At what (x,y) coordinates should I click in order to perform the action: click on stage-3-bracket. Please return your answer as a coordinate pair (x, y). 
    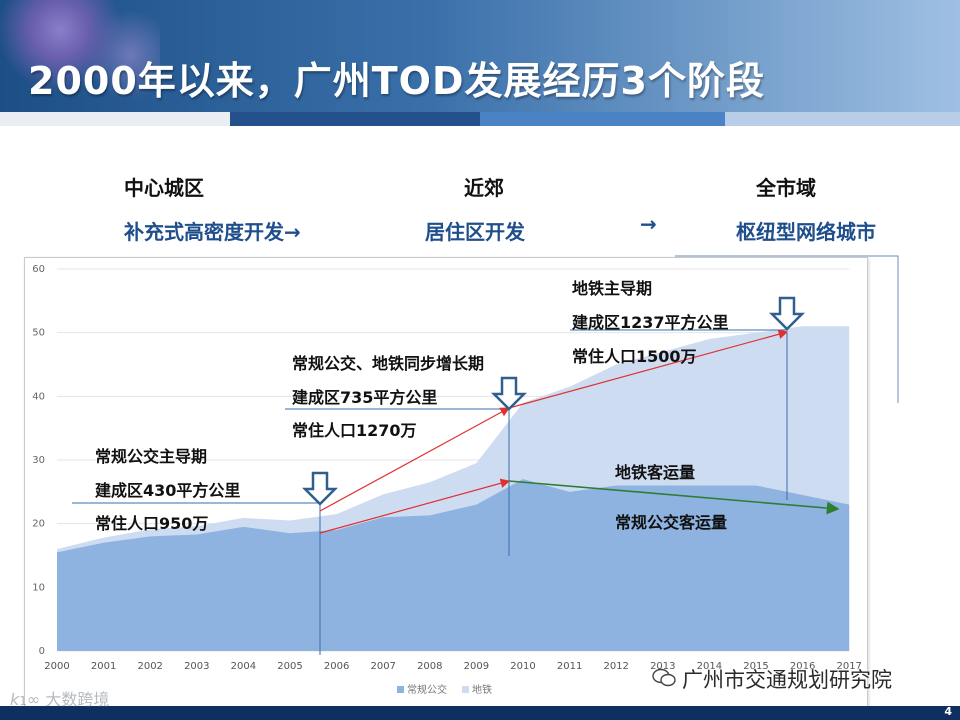
    Looking at the image, I should click on (787, 329).